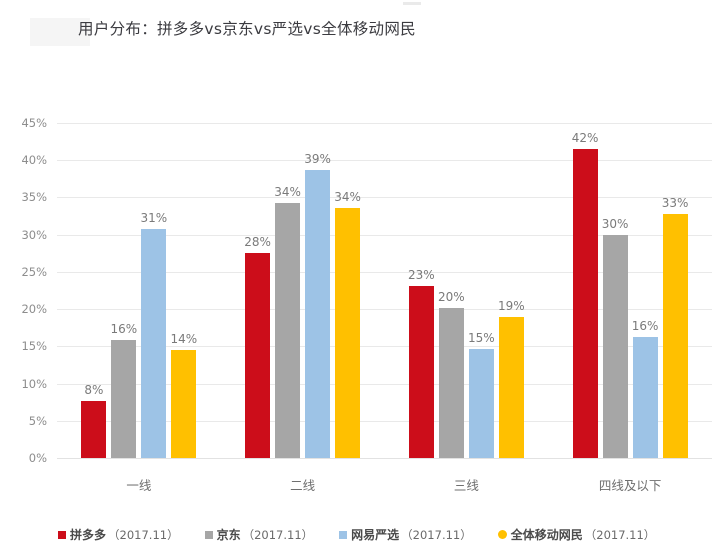 The width and height of the screenshot is (728, 550). What do you see at coordinates (481, 337) in the screenshot?
I see `bar-value-label: 15%` at bounding box center [481, 337].